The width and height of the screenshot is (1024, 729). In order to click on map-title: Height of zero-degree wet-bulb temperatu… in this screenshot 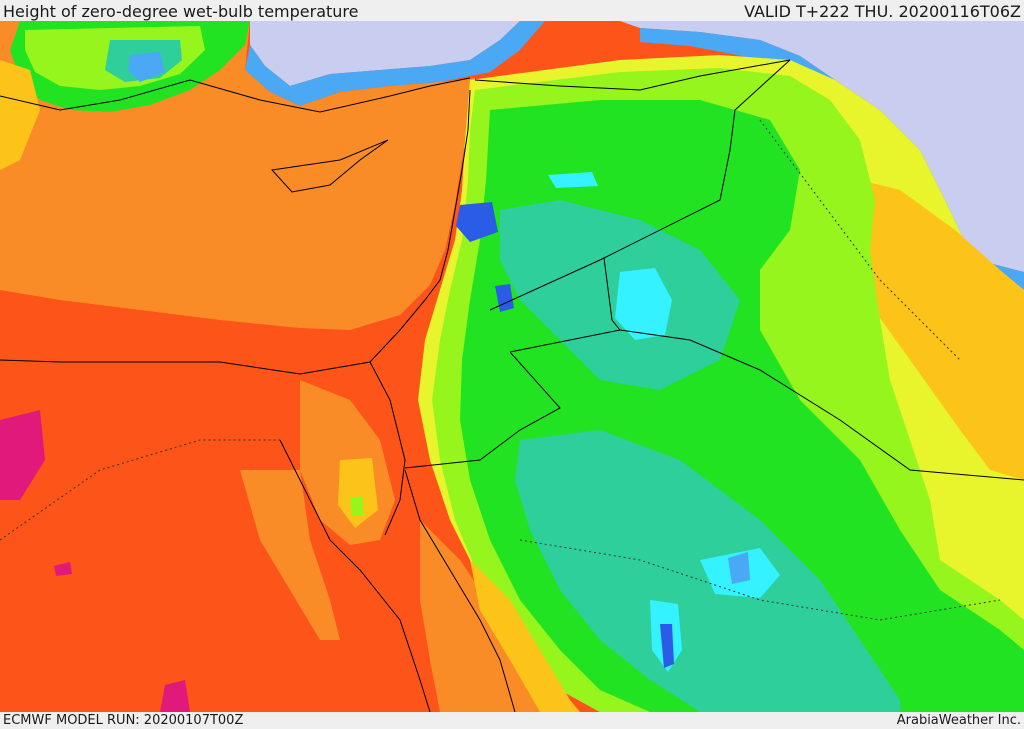, I will do `click(181, 11)`.